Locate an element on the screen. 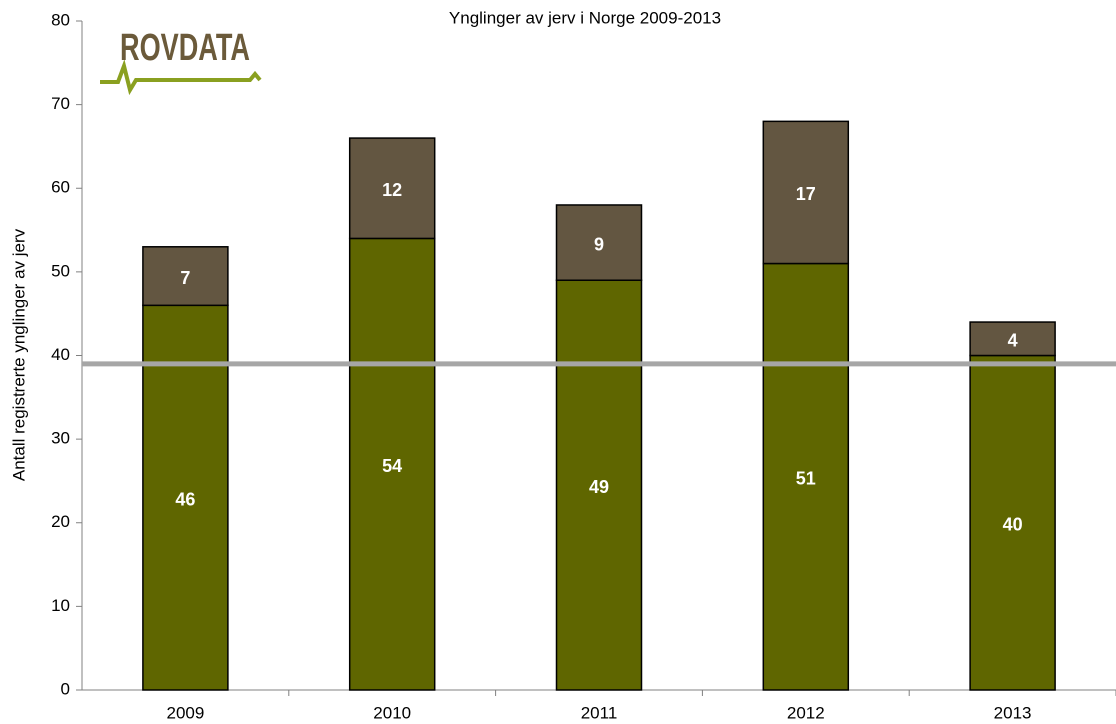 The height and width of the screenshot is (724, 1116). value-label: 40 is located at coordinates (1013, 525).